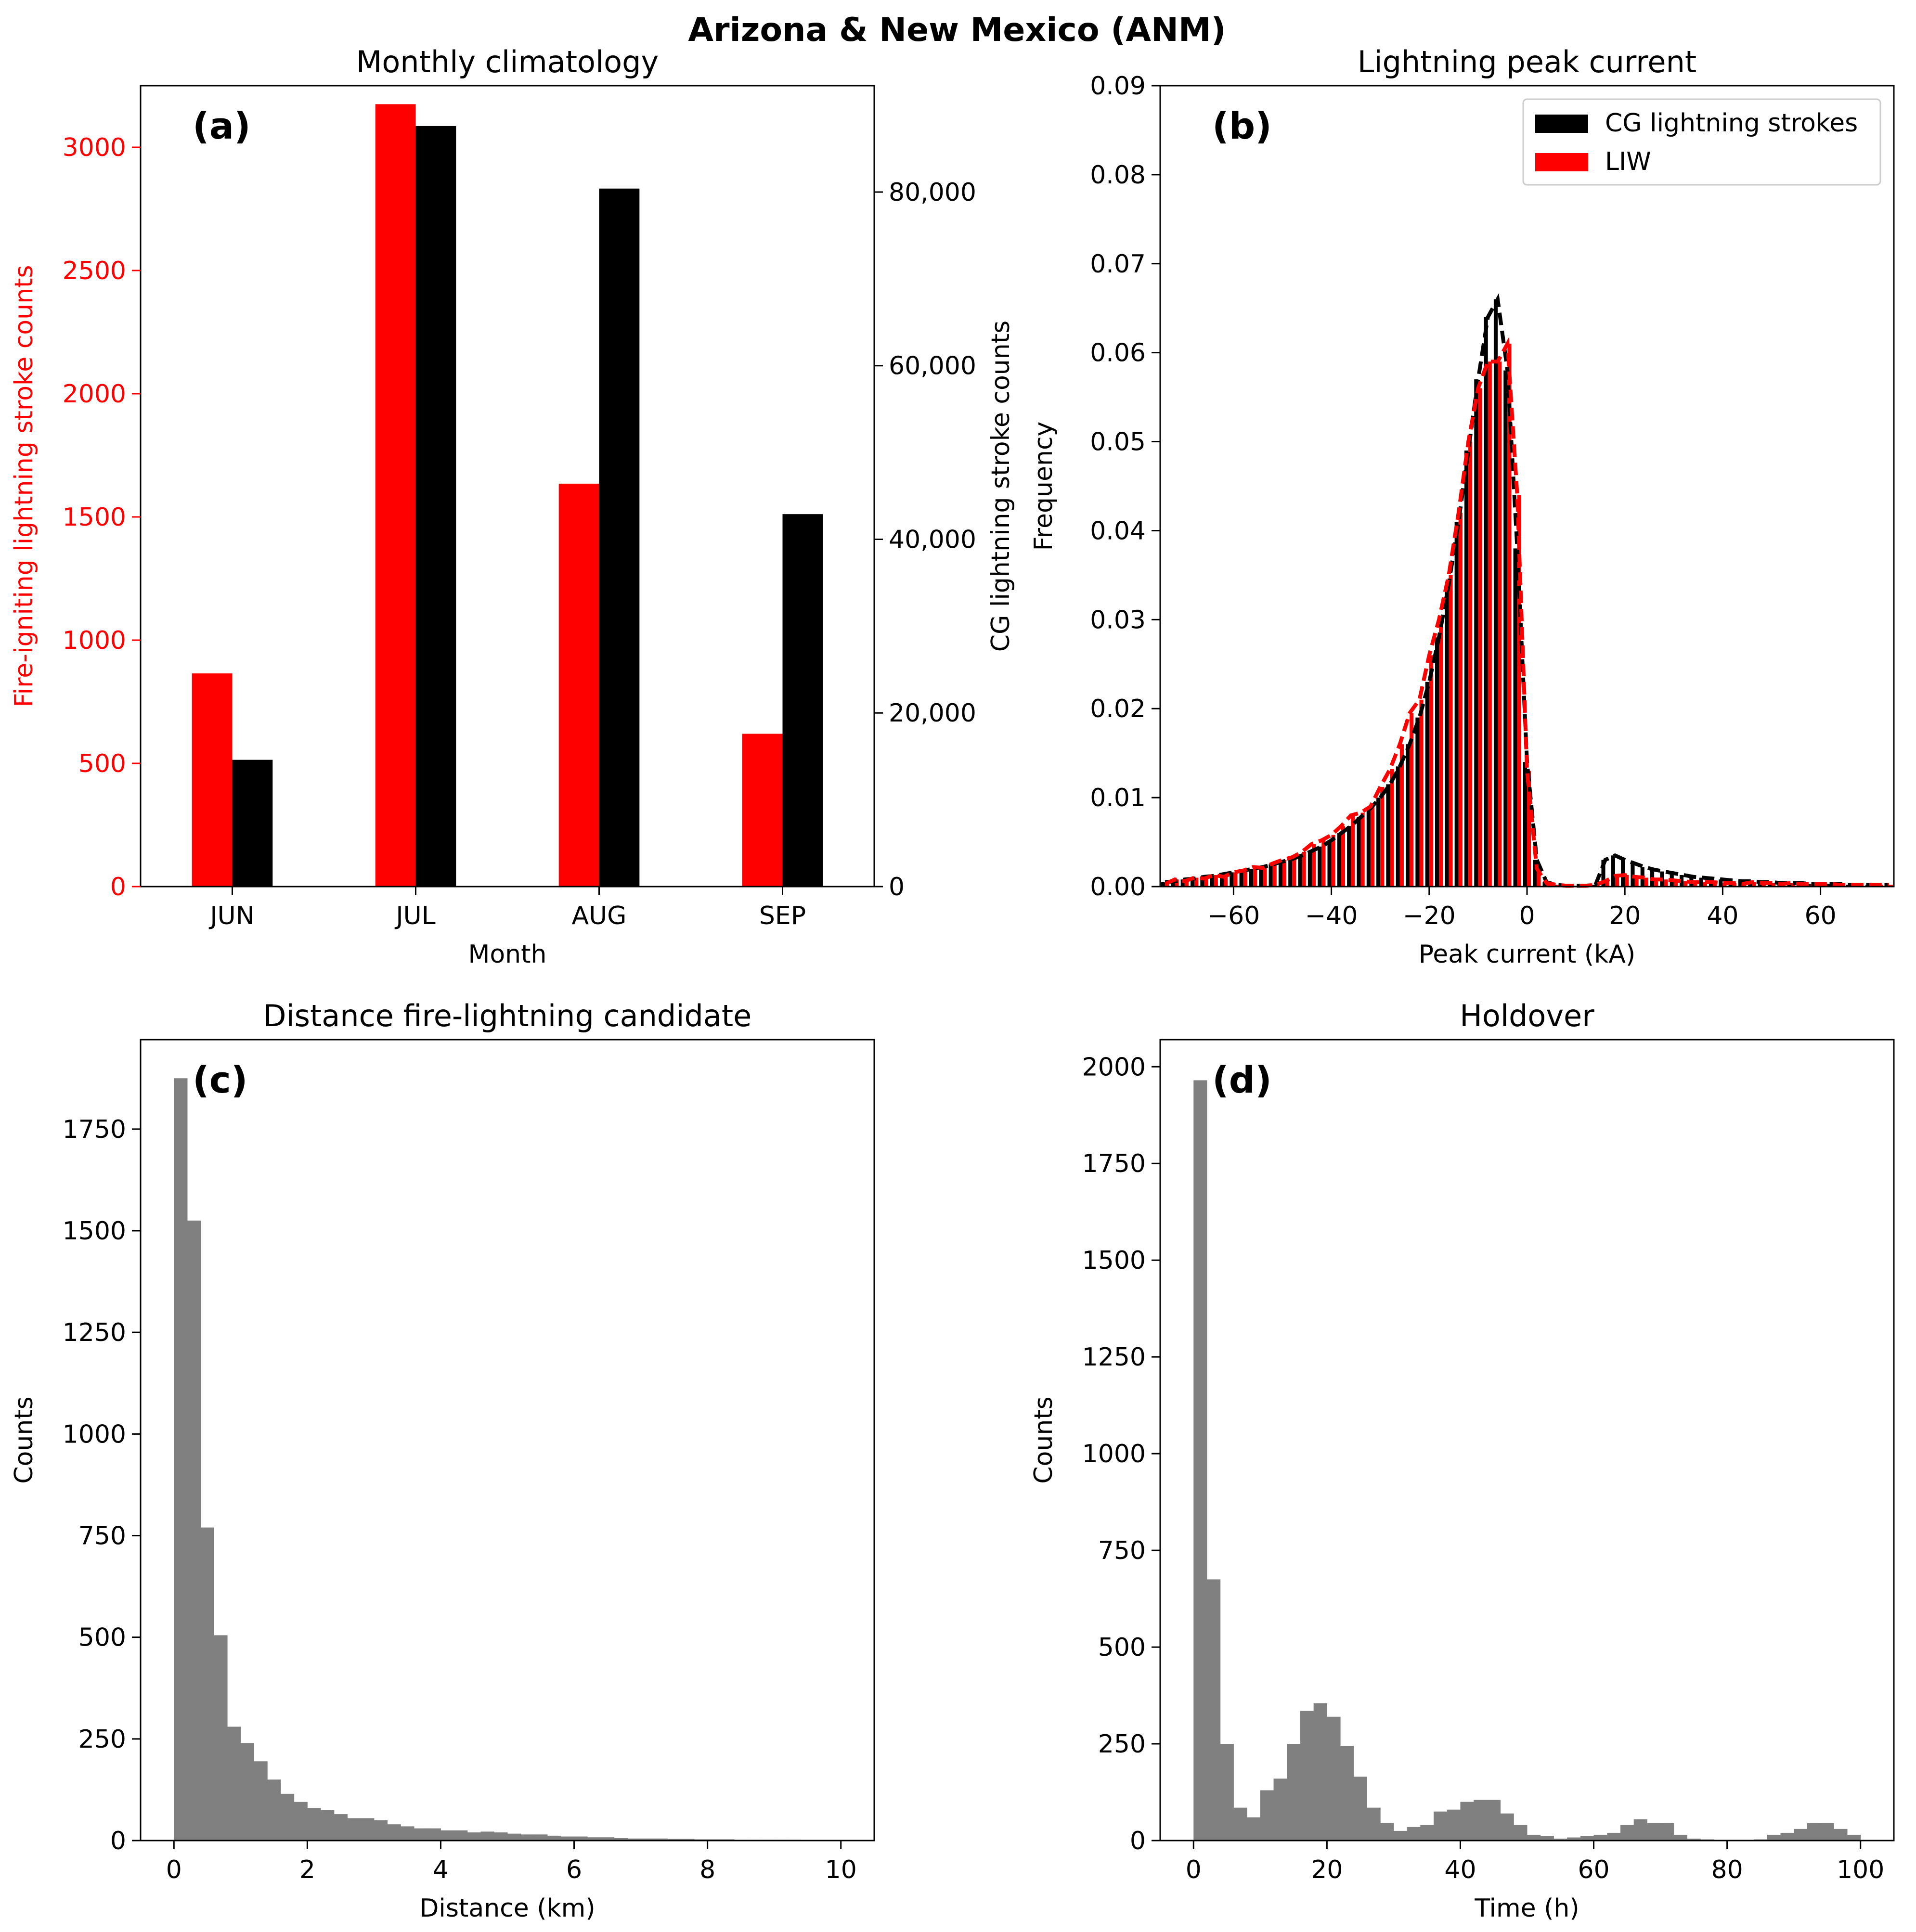  What do you see at coordinates (1043, 487) in the screenshot?
I see `y-axis-label: Frequency` at bounding box center [1043, 487].